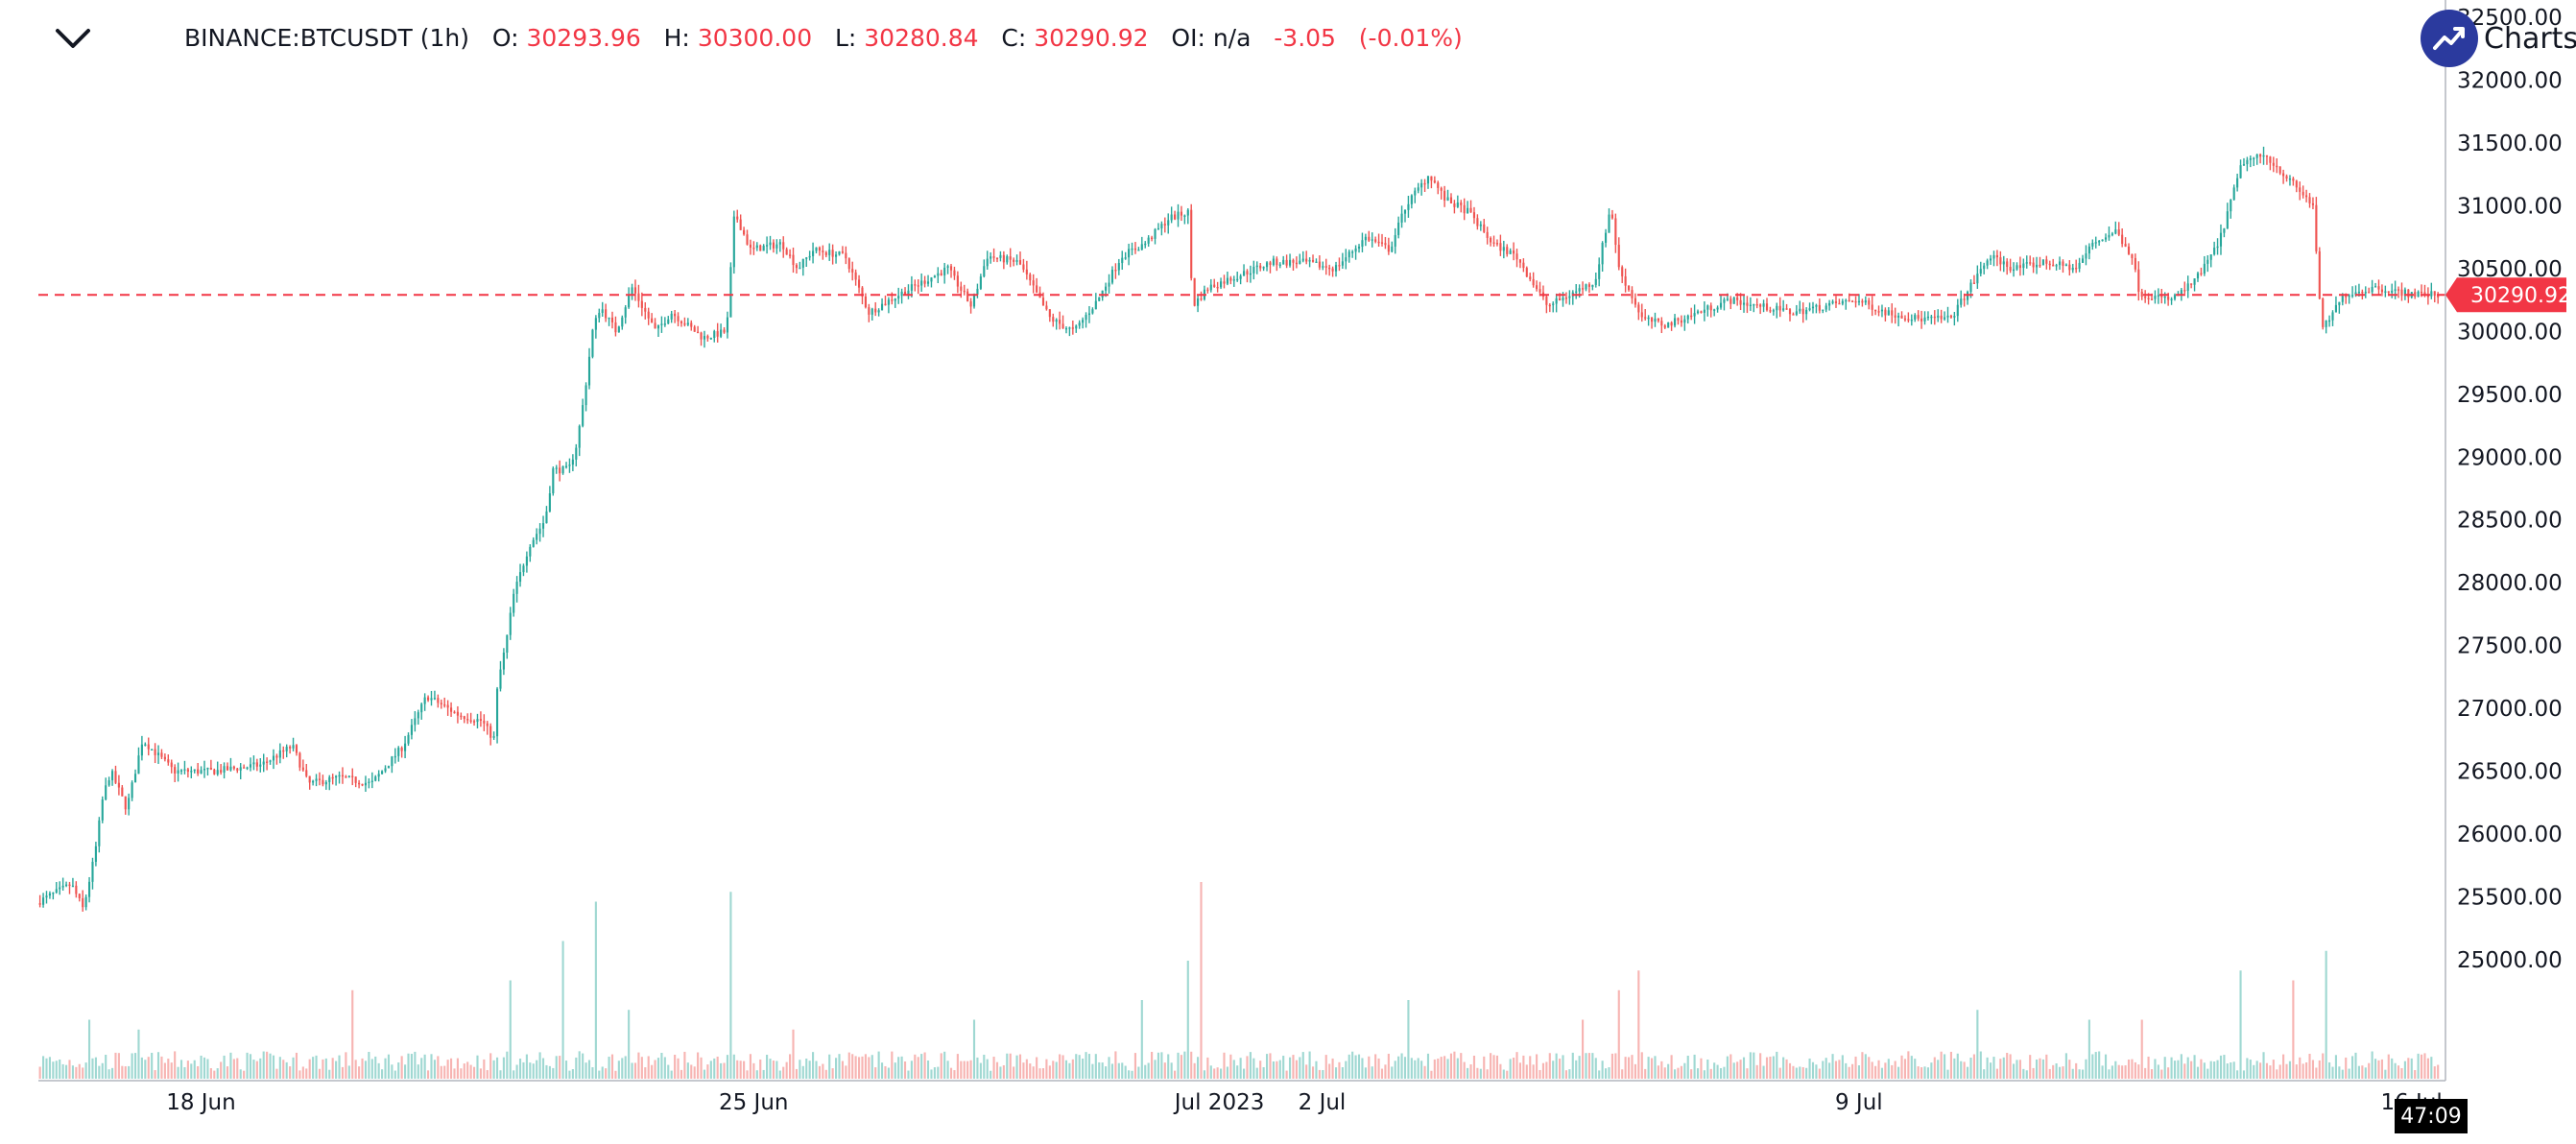 This screenshot has height=1144, width=2576. What do you see at coordinates (2510, 583) in the screenshot?
I see `y-tick-label: 28000.00` at bounding box center [2510, 583].